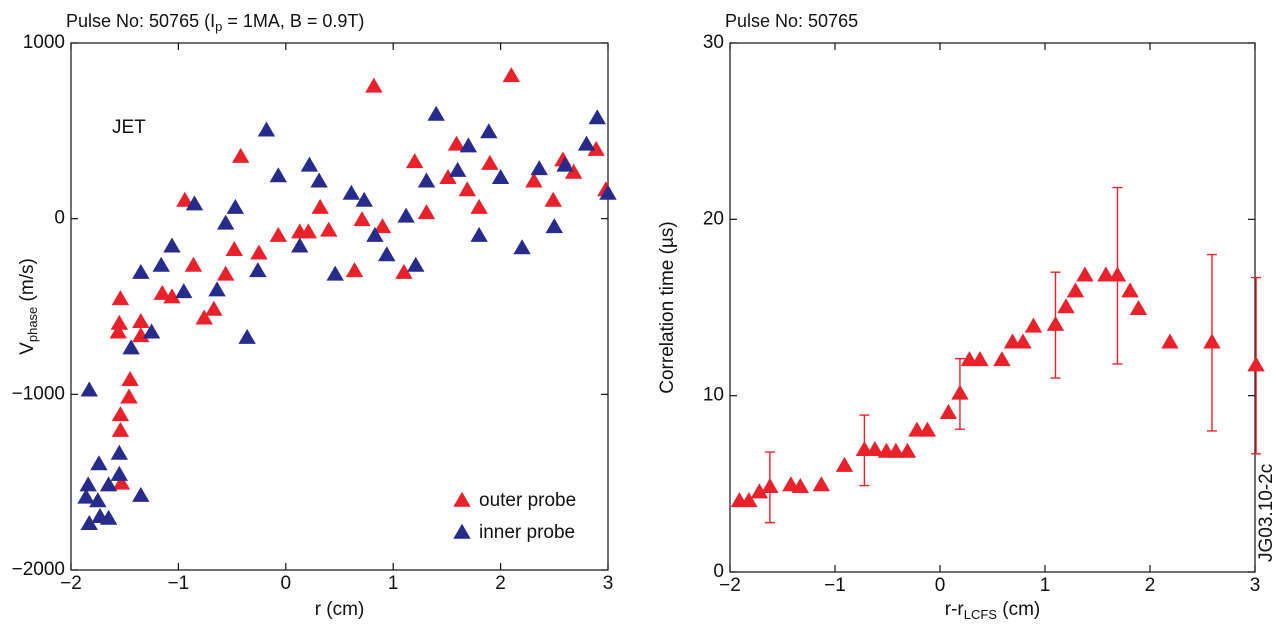 Image resolution: width=1276 pixels, height=626 pixels. What do you see at coordinates (218, 26) in the screenshot?
I see `chart-title-part: p` at bounding box center [218, 26].